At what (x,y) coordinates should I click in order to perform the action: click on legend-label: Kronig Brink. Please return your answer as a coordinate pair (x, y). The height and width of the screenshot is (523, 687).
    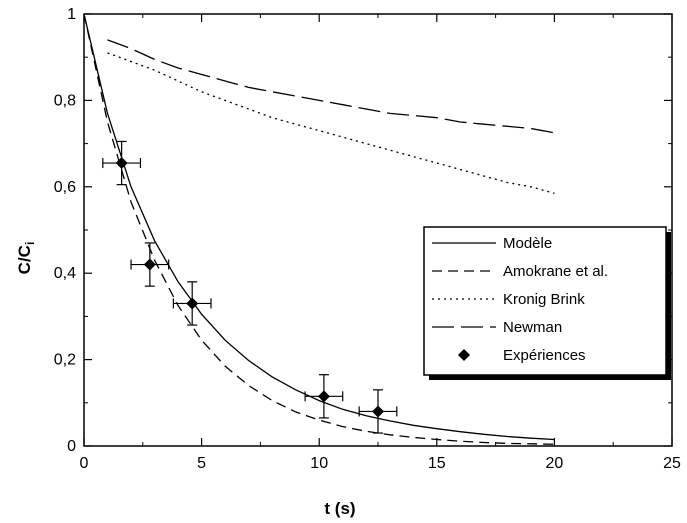
    Looking at the image, I should click on (544, 299).